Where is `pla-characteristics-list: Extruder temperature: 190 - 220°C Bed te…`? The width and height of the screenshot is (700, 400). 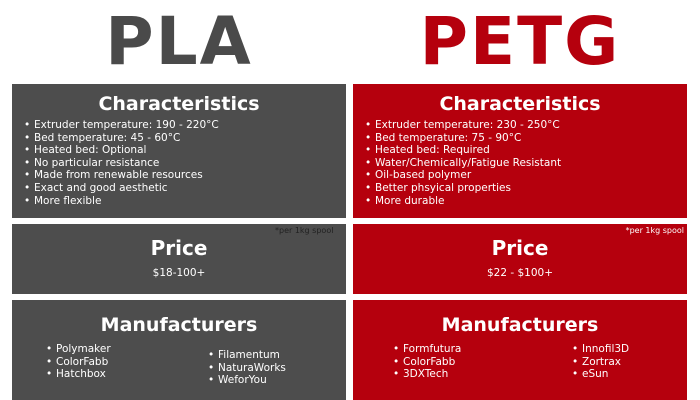
pla-characteristics-list: Extruder temperature: 190 - 220°C Bed te… is located at coordinates (179, 163).